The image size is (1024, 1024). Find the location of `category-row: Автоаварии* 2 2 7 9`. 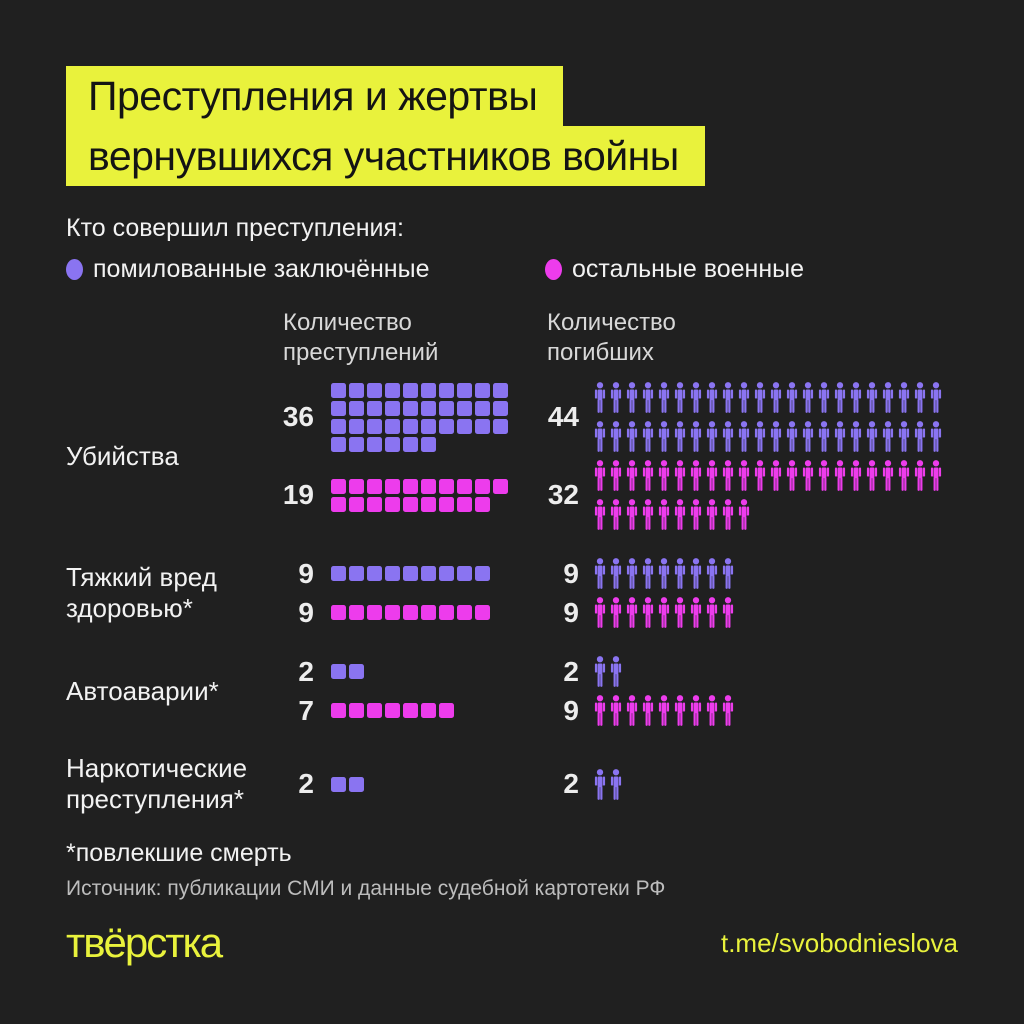

category-row: Автоаварии* 2 2 7 9 is located at coordinates (512, 691).